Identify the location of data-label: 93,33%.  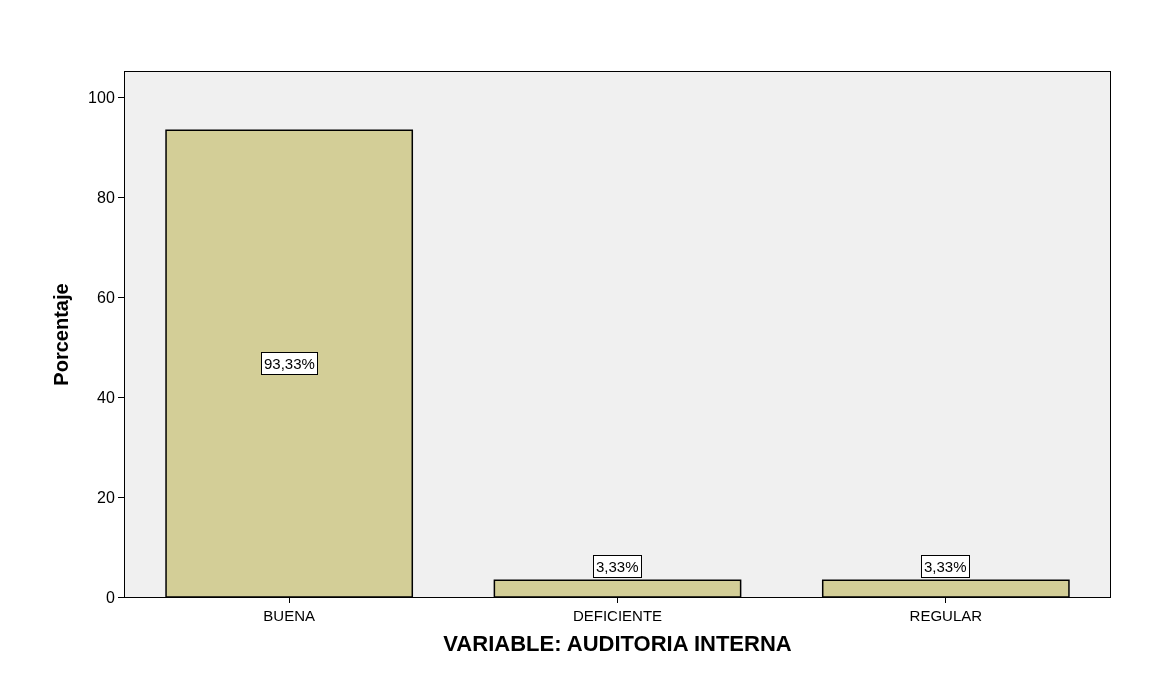
(289, 363).